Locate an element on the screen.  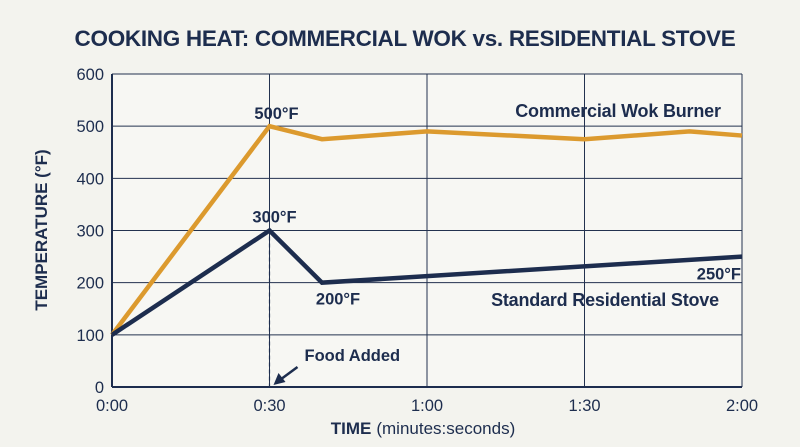
y-tick-label: 300 is located at coordinates (90, 232).